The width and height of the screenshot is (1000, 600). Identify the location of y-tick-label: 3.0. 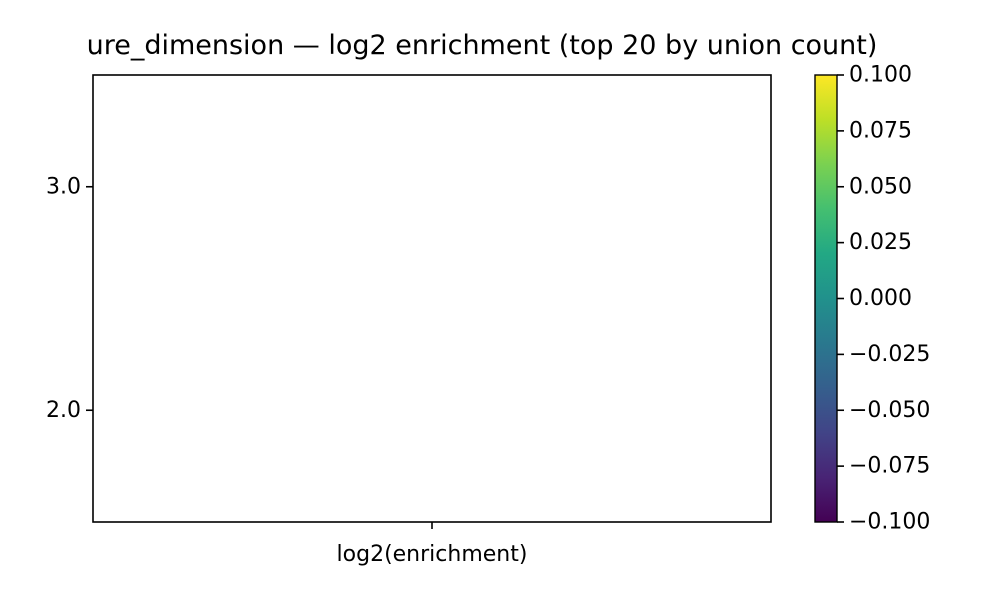
(63, 186).